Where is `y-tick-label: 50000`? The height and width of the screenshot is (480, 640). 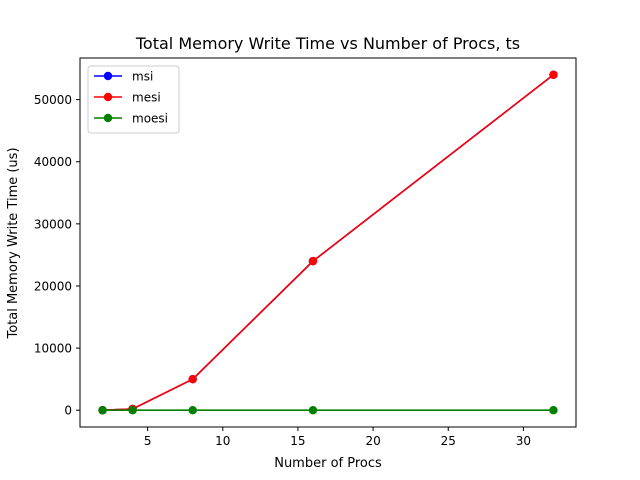 y-tick-label: 50000 is located at coordinates (53, 100).